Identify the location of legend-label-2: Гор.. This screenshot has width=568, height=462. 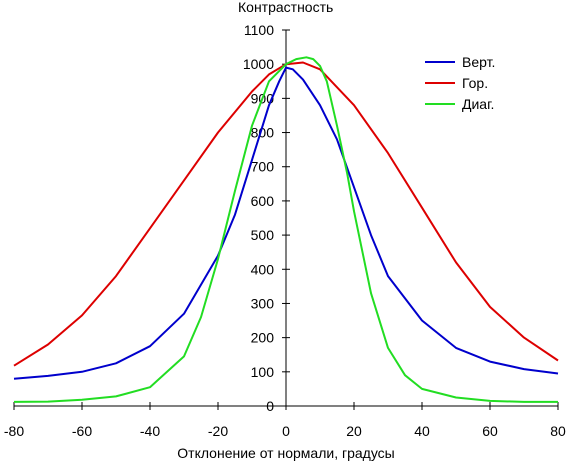
(475, 83).